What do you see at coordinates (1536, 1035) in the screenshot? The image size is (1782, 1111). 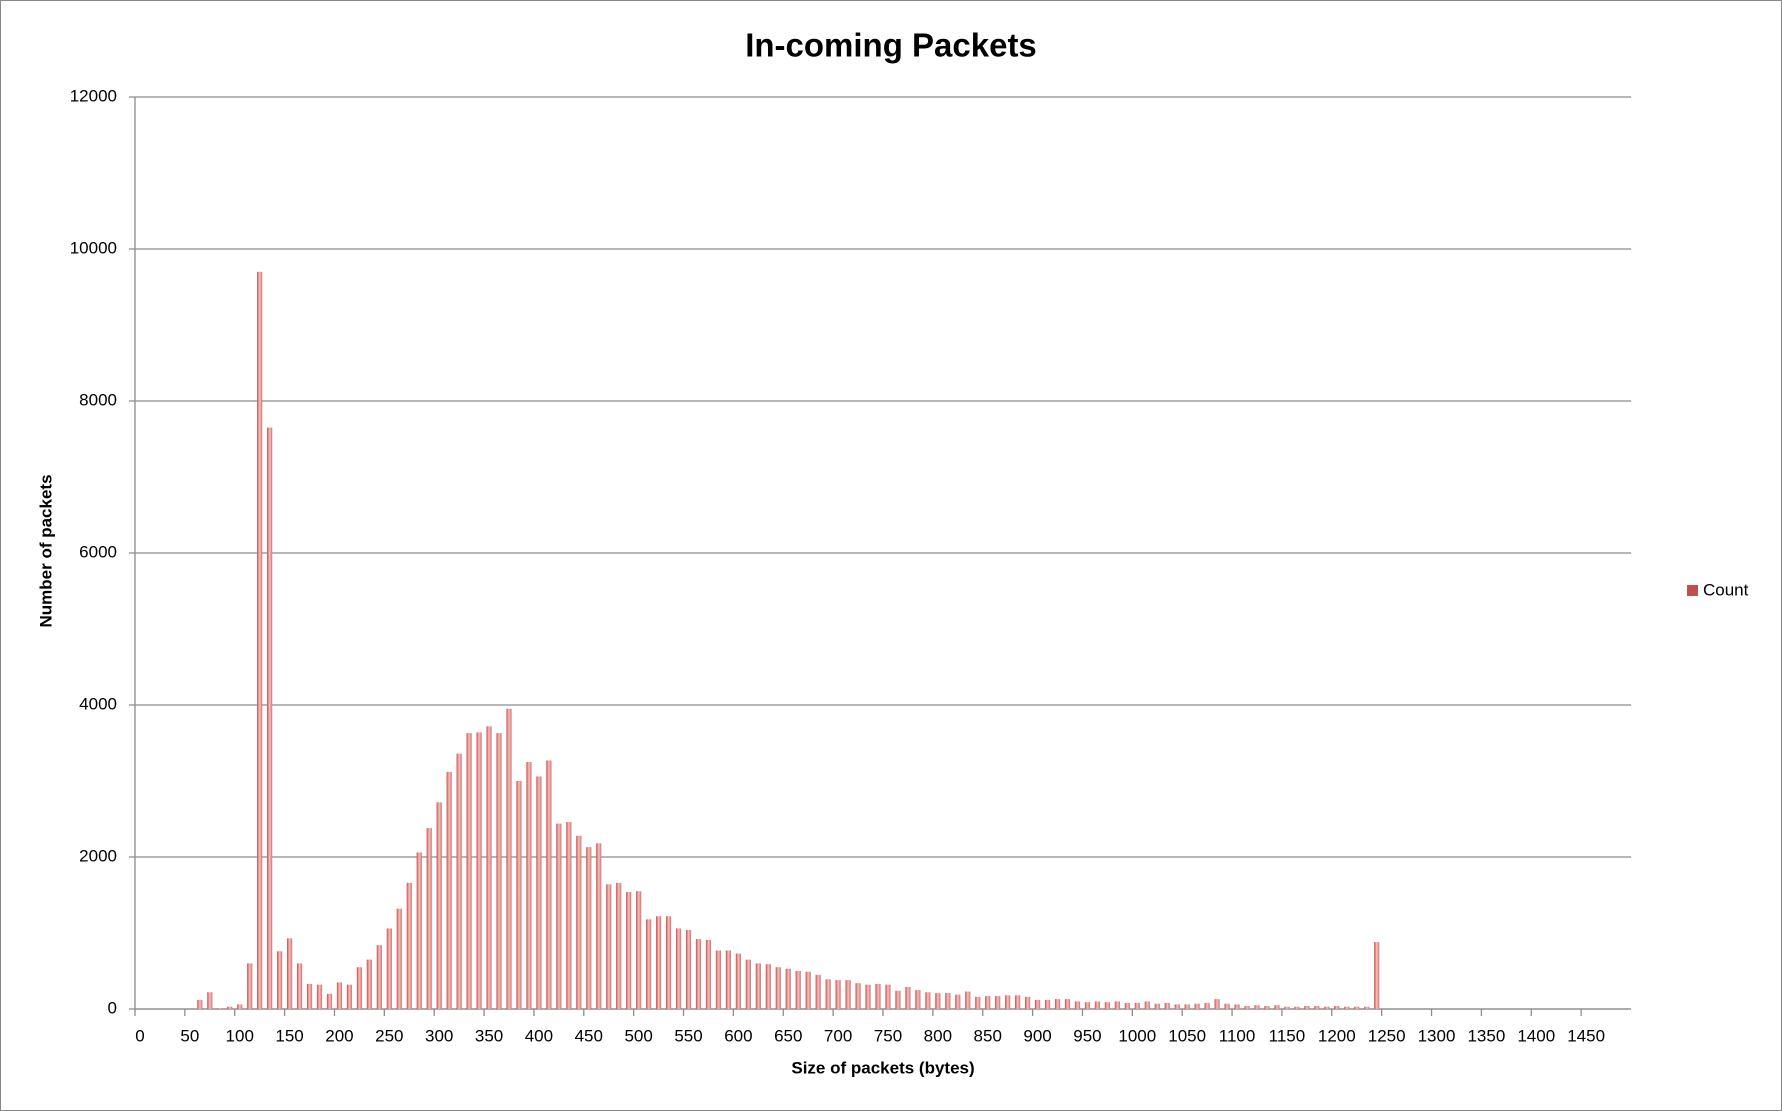 I see `x-tick-label: 1400` at bounding box center [1536, 1035].